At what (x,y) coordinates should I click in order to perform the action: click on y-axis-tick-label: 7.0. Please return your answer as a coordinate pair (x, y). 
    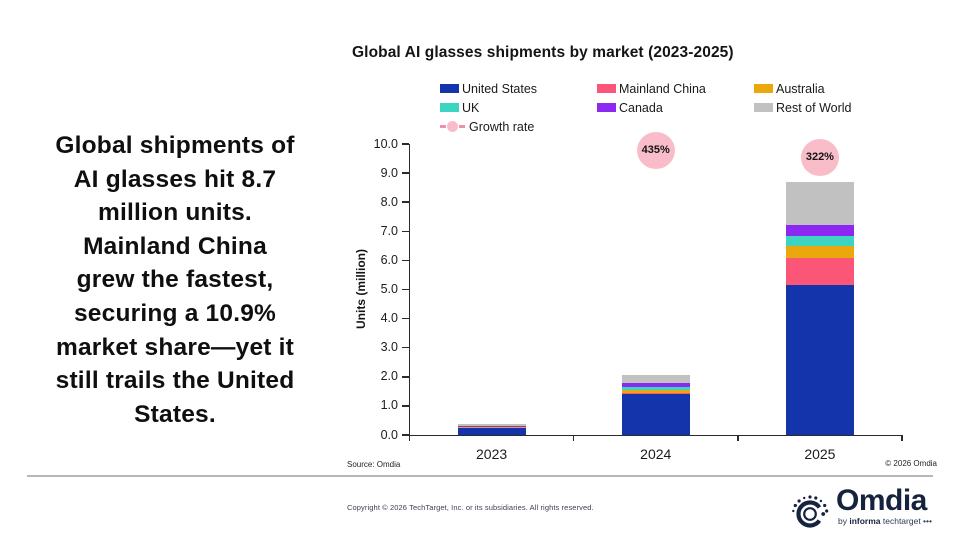
    Looking at the image, I should click on (389, 230).